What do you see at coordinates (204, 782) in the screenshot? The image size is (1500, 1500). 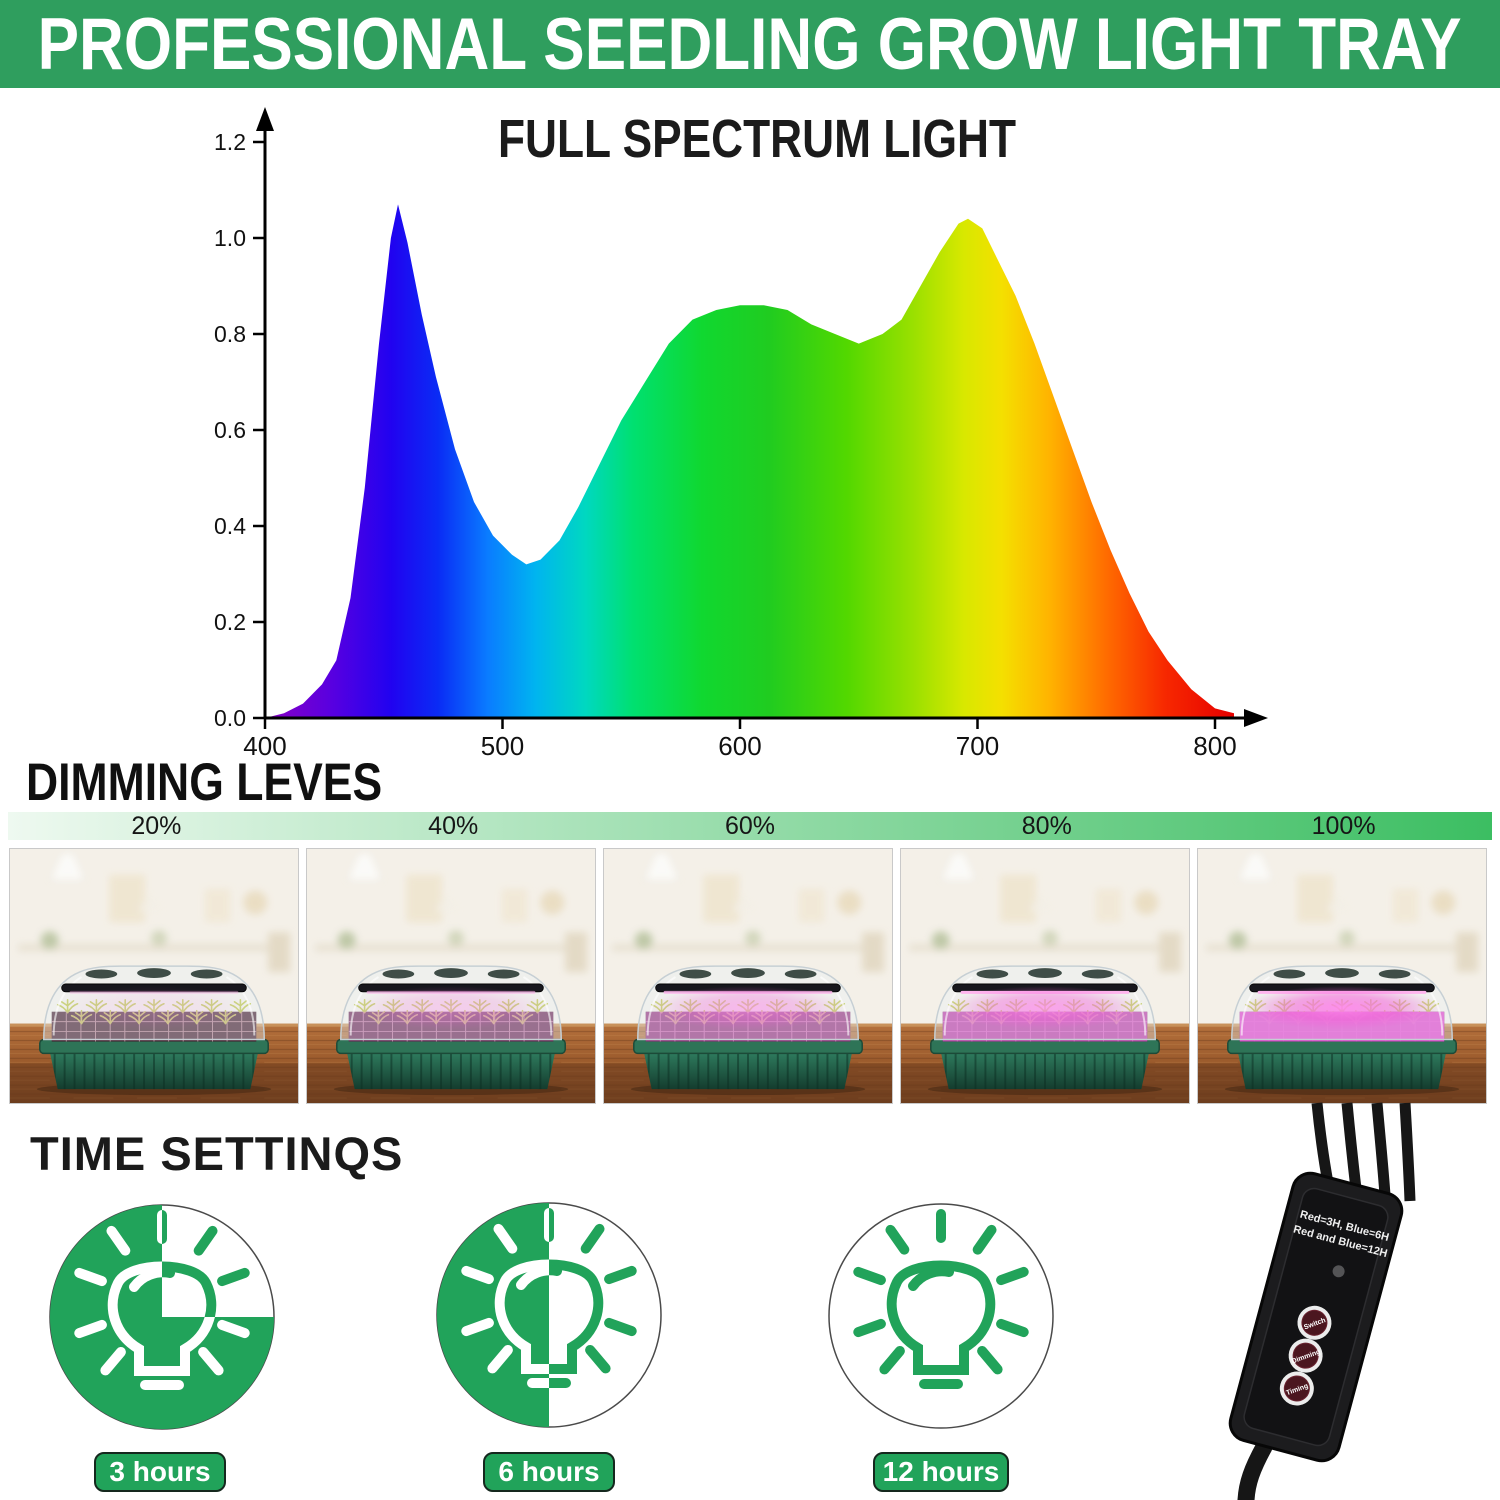 I see `dimming-heading: DIMMING LEVES` at bounding box center [204, 782].